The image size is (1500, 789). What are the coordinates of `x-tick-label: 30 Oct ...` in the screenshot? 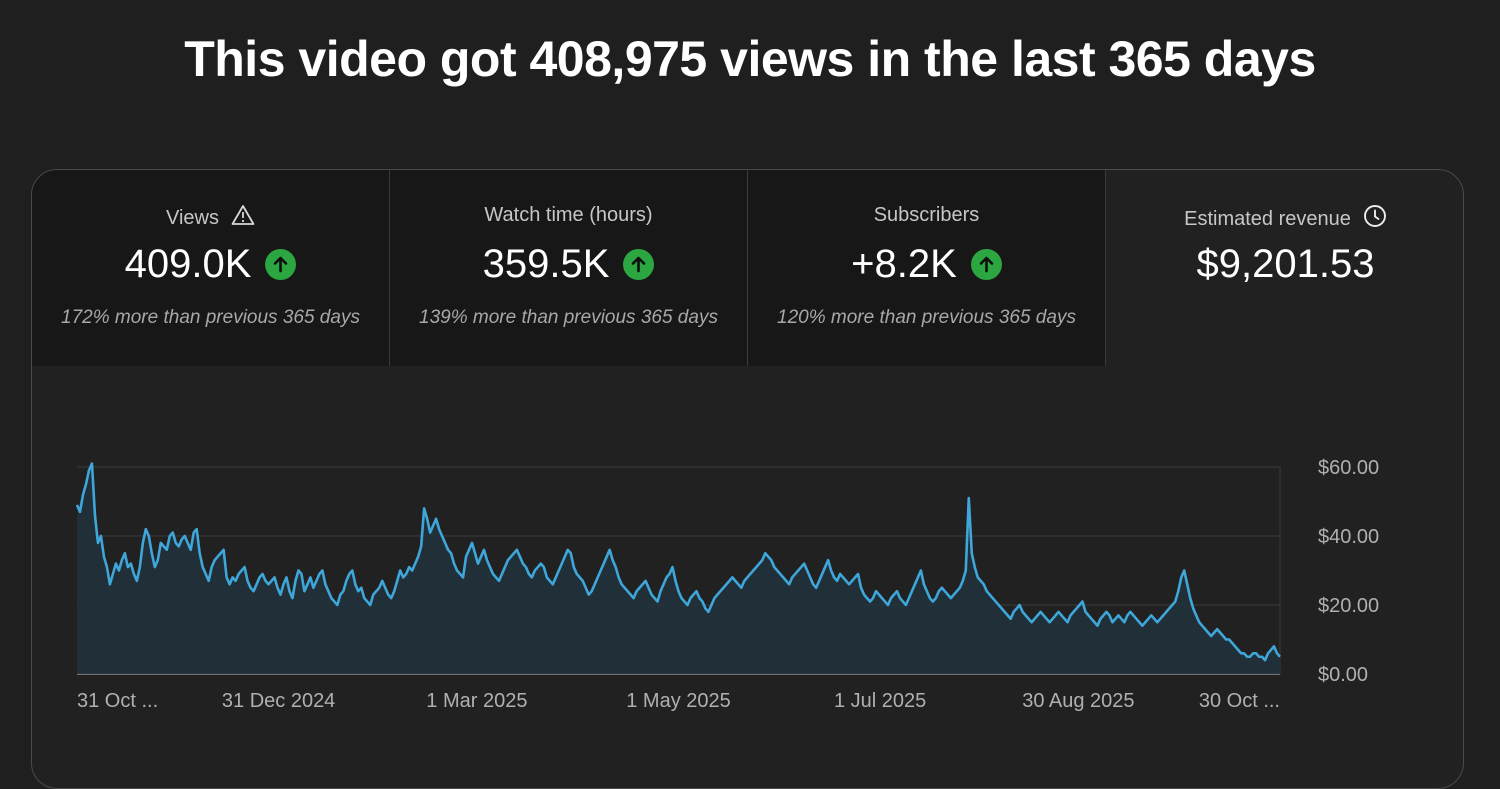 It's located at (1239, 701).